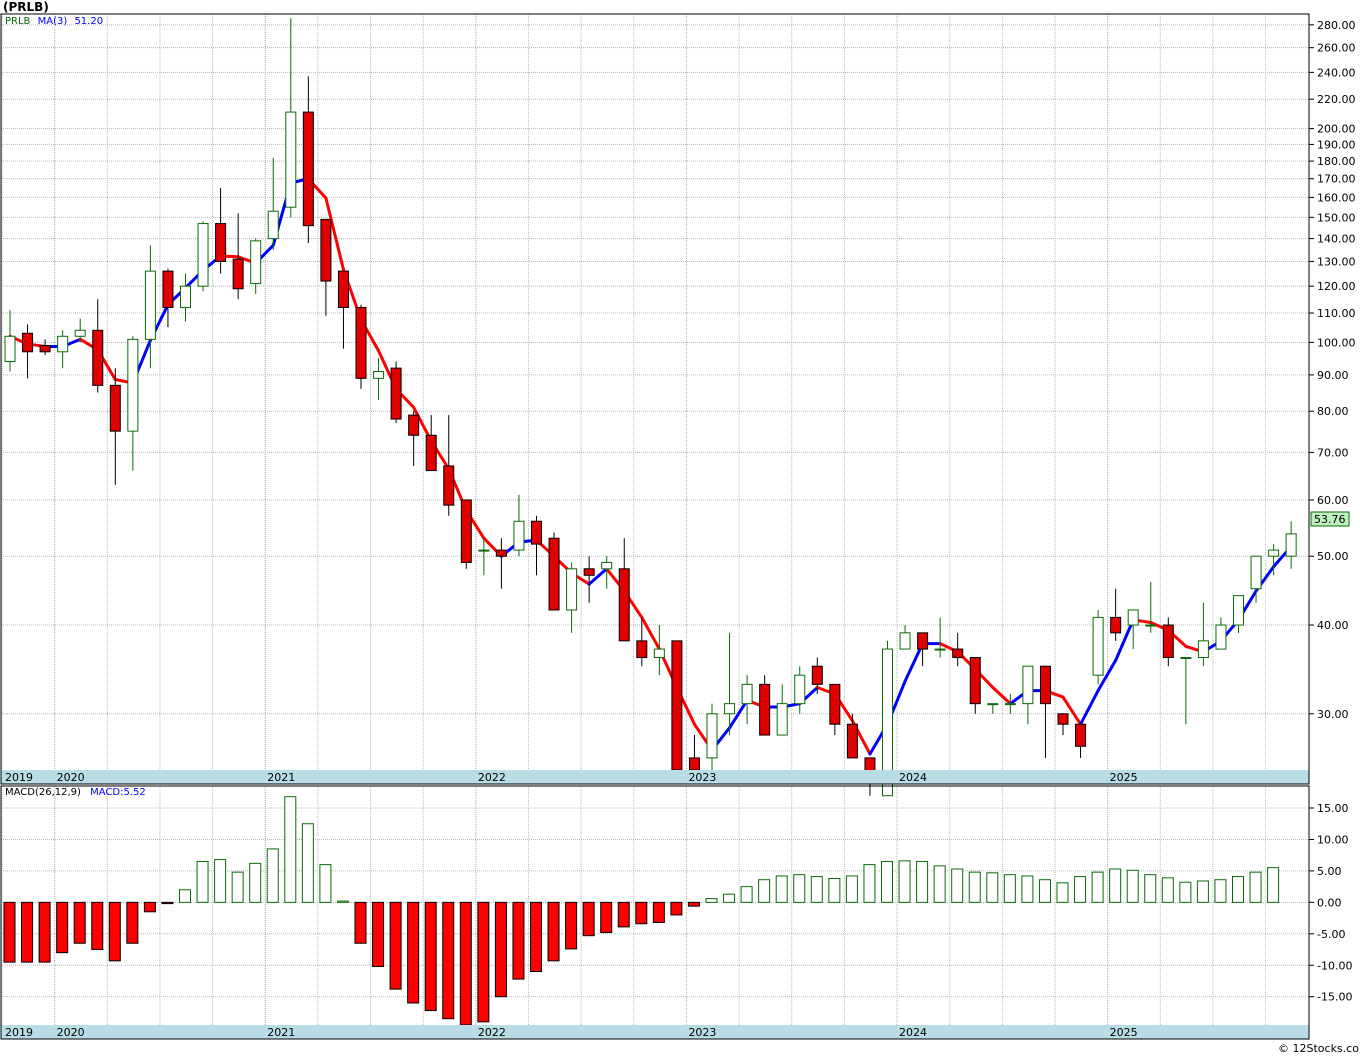 This screenshot has height=1056, width=1360. What do you see at coordinates (1124, 777) in the screenshot?
I see `price-x-label: 2025` at bounding box center [1124, 777].